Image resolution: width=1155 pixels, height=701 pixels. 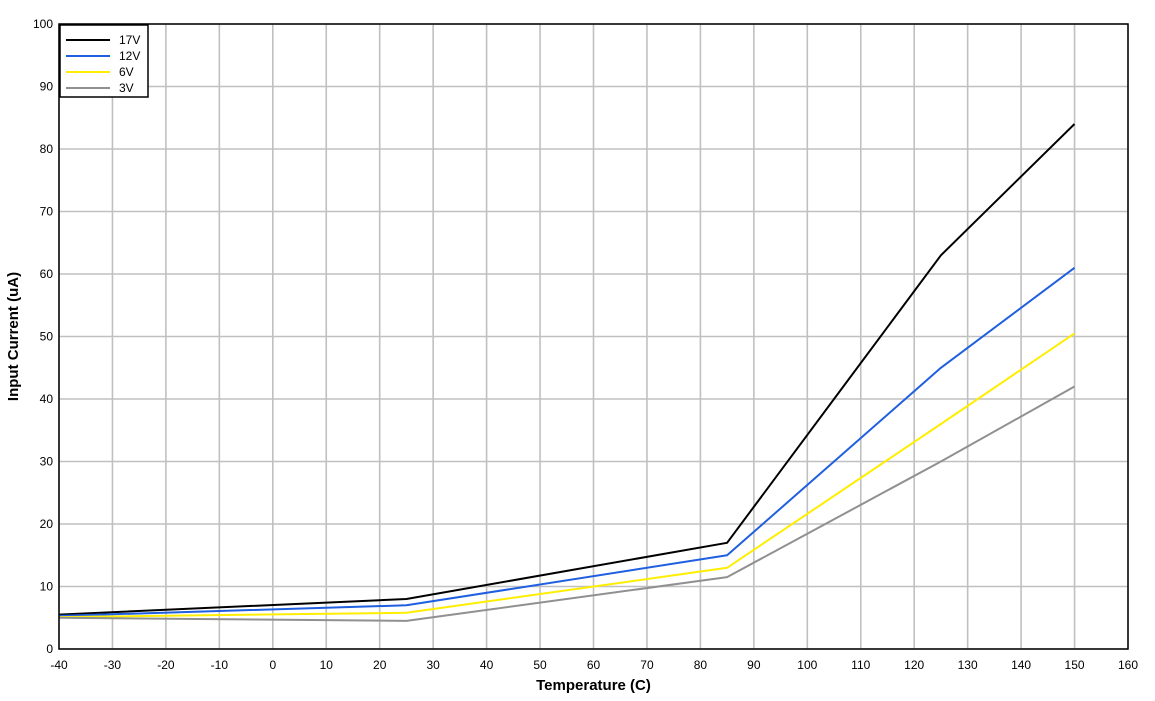 I want to click on x-tick-label: -10, so click(x=220, y=665).